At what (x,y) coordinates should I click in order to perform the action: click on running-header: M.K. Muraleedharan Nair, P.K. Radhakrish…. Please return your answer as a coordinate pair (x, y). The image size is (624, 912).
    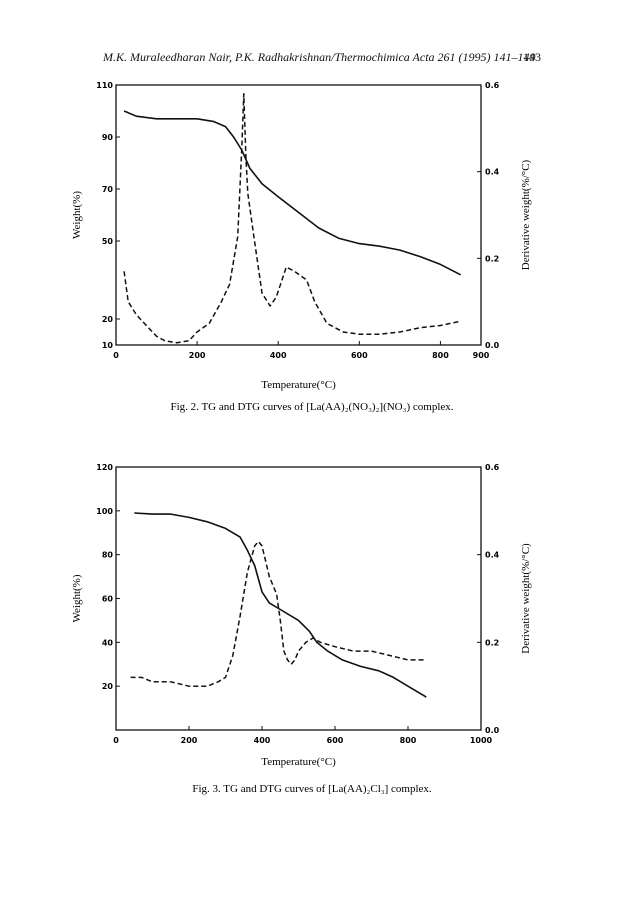
    Looking at the image, I should click on (312, 60).